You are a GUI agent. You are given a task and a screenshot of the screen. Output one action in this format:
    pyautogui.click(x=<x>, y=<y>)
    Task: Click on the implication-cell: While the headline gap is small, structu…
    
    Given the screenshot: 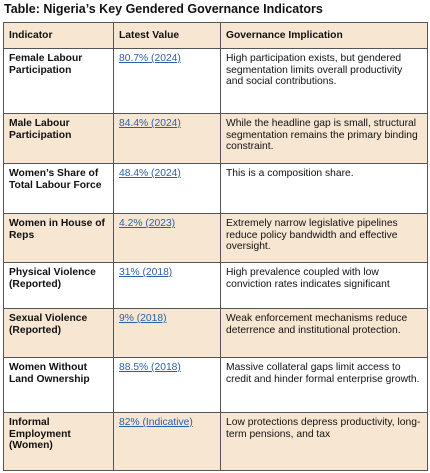 What is the action you would take?
    pyautogui.click(x=324, y=138)
    